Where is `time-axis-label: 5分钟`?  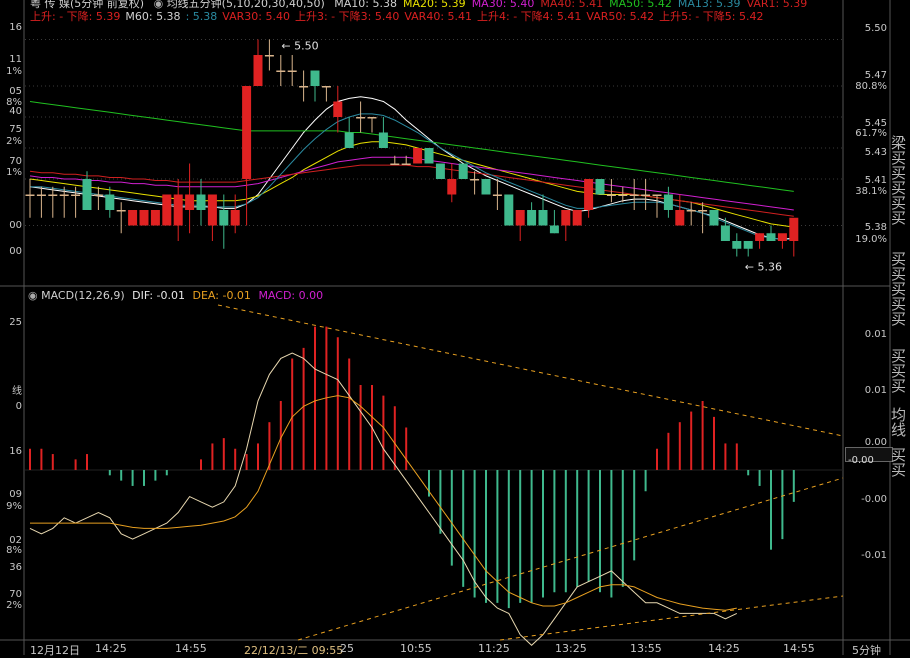 time-axis-label: 5分钟 is located at coordinates (866, 650).